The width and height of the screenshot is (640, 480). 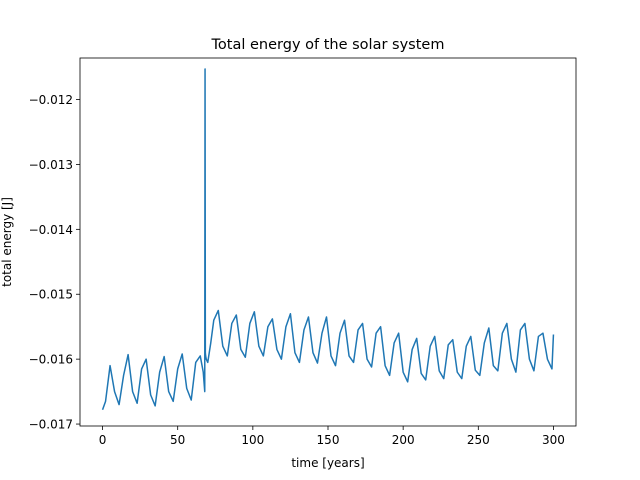 I want to click on x-tick-label: 300, so click(x=553, y=440).